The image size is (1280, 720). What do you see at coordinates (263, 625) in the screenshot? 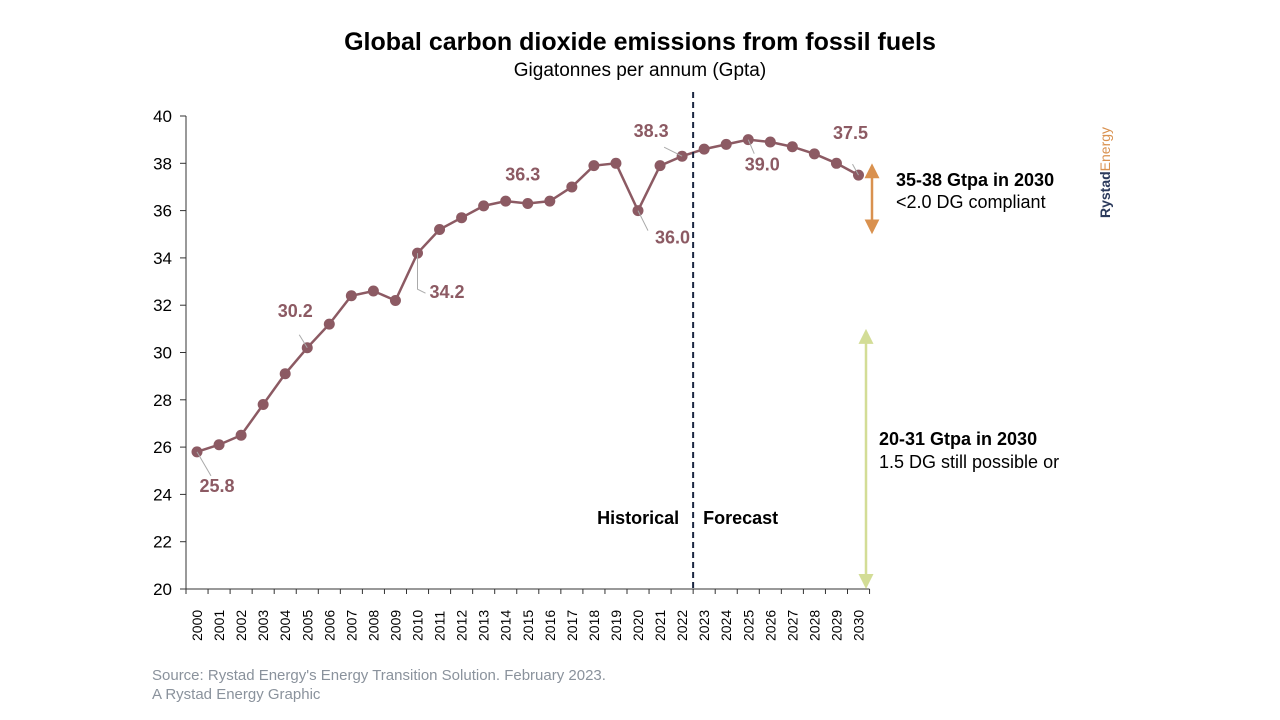
I see `x-tick-label: 2003` at bounding box center [263, 625].